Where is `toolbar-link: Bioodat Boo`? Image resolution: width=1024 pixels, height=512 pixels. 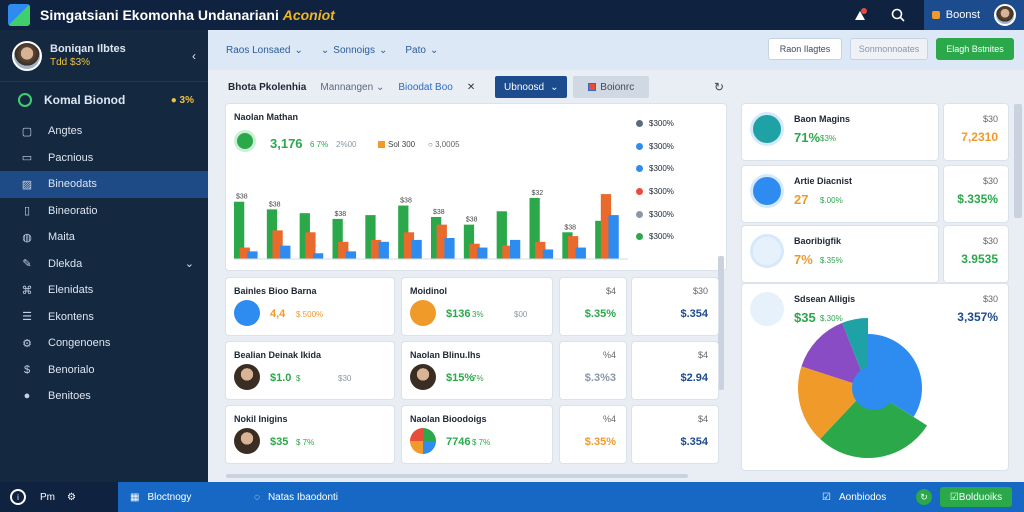 toolbar-link: Bioodat Boo is located at coordinates (425, 87).